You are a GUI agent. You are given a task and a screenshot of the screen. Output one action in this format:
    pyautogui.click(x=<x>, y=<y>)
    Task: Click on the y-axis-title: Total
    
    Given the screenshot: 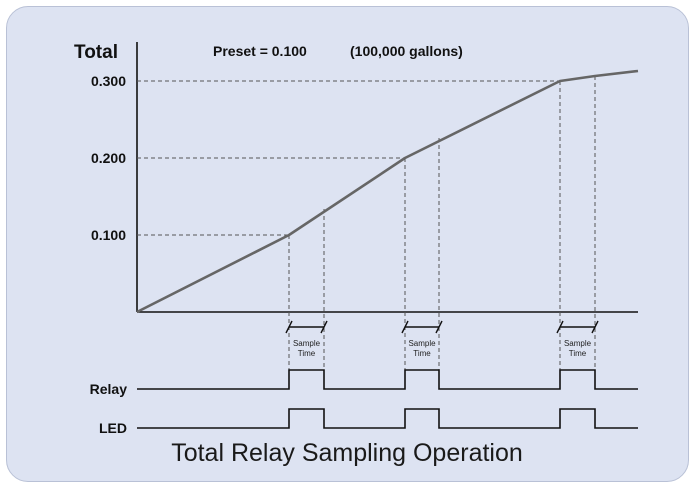 What is the action you would take?
    pyautogui.click(x=96, y=52)
    